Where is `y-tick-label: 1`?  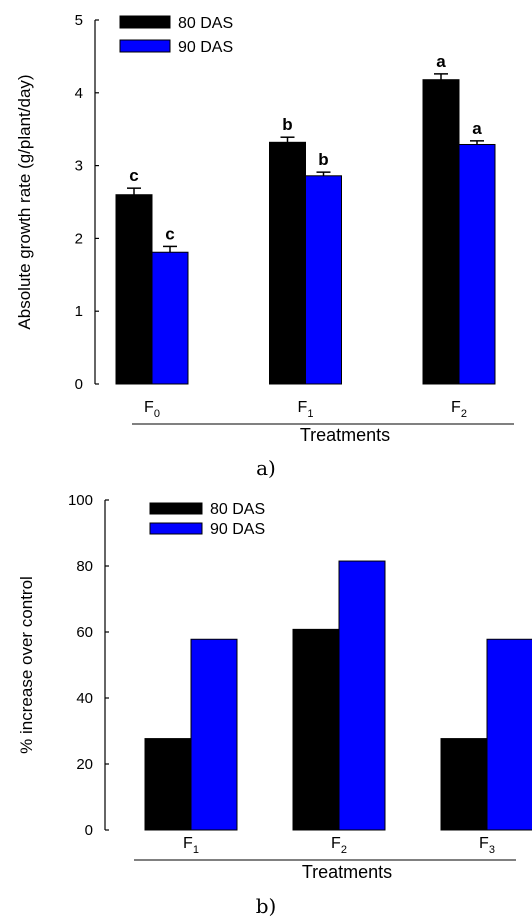 y-tick-label: 1 is located at coordinates (79, 311).